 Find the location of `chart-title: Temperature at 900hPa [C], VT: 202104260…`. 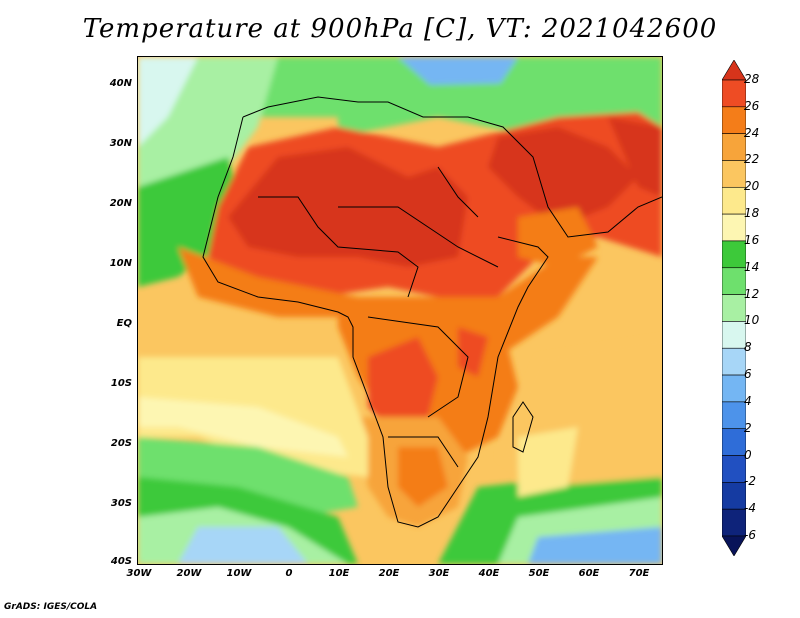

chart-title: Temperature at 900hPa [C], VT: 202104260… is located at coordinates (400, 29).